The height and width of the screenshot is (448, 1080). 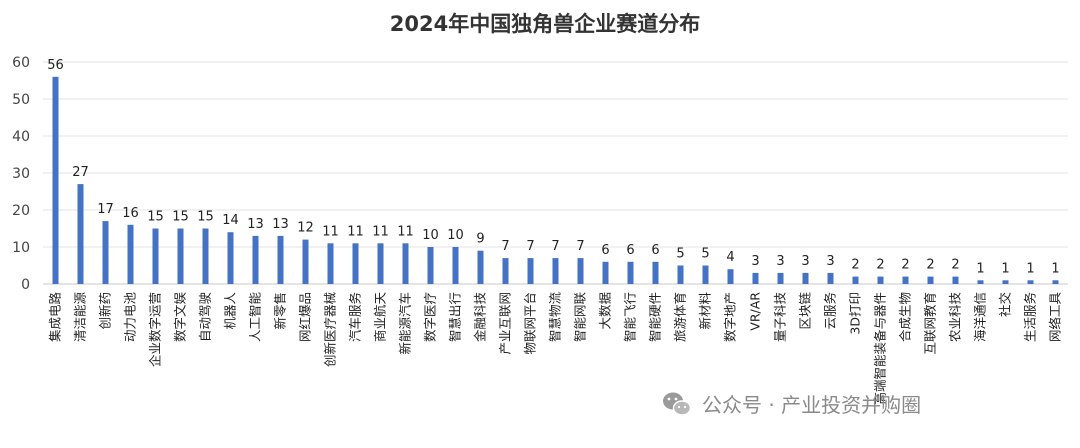 I want to click on y-axis-ticks: 0 10 20 30 40 50 60, so click(x=21, y=174).